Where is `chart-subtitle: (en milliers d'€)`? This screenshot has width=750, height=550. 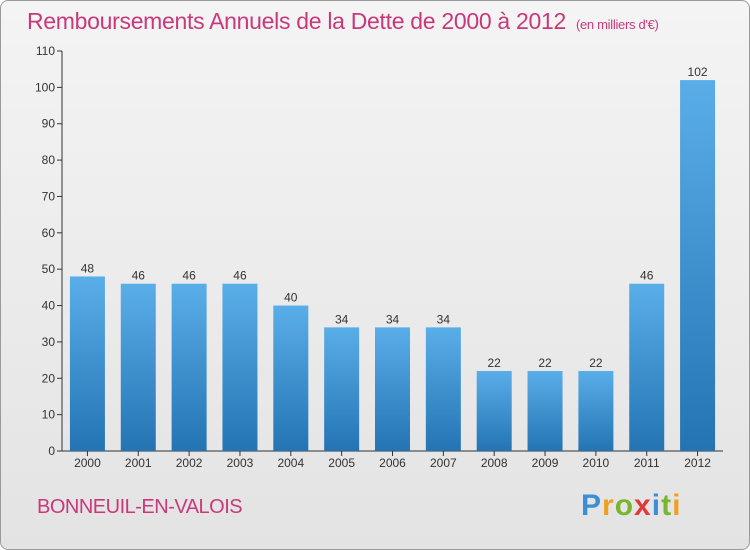 chart-subtitle: (en milliers d'€) is located at coordinates (617, 24).